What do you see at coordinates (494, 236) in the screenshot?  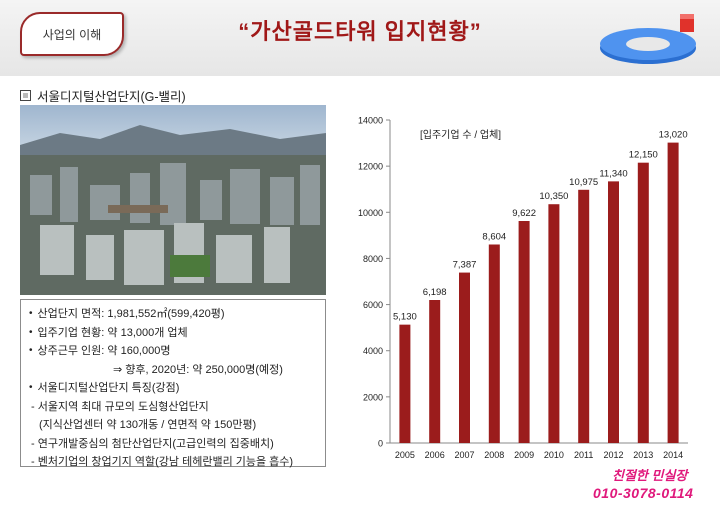 I see `data-label: 8,604` at bounding box center [494, 236].